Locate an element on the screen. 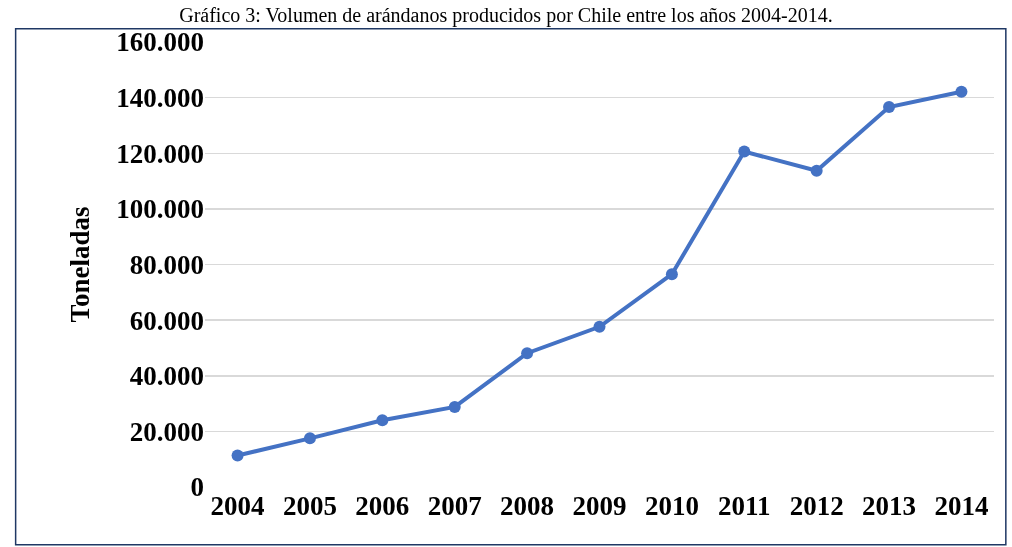 The width and height of the screenshot is (1012, 547). x-tick-label: 2013 is located at coordinates (889, 506).